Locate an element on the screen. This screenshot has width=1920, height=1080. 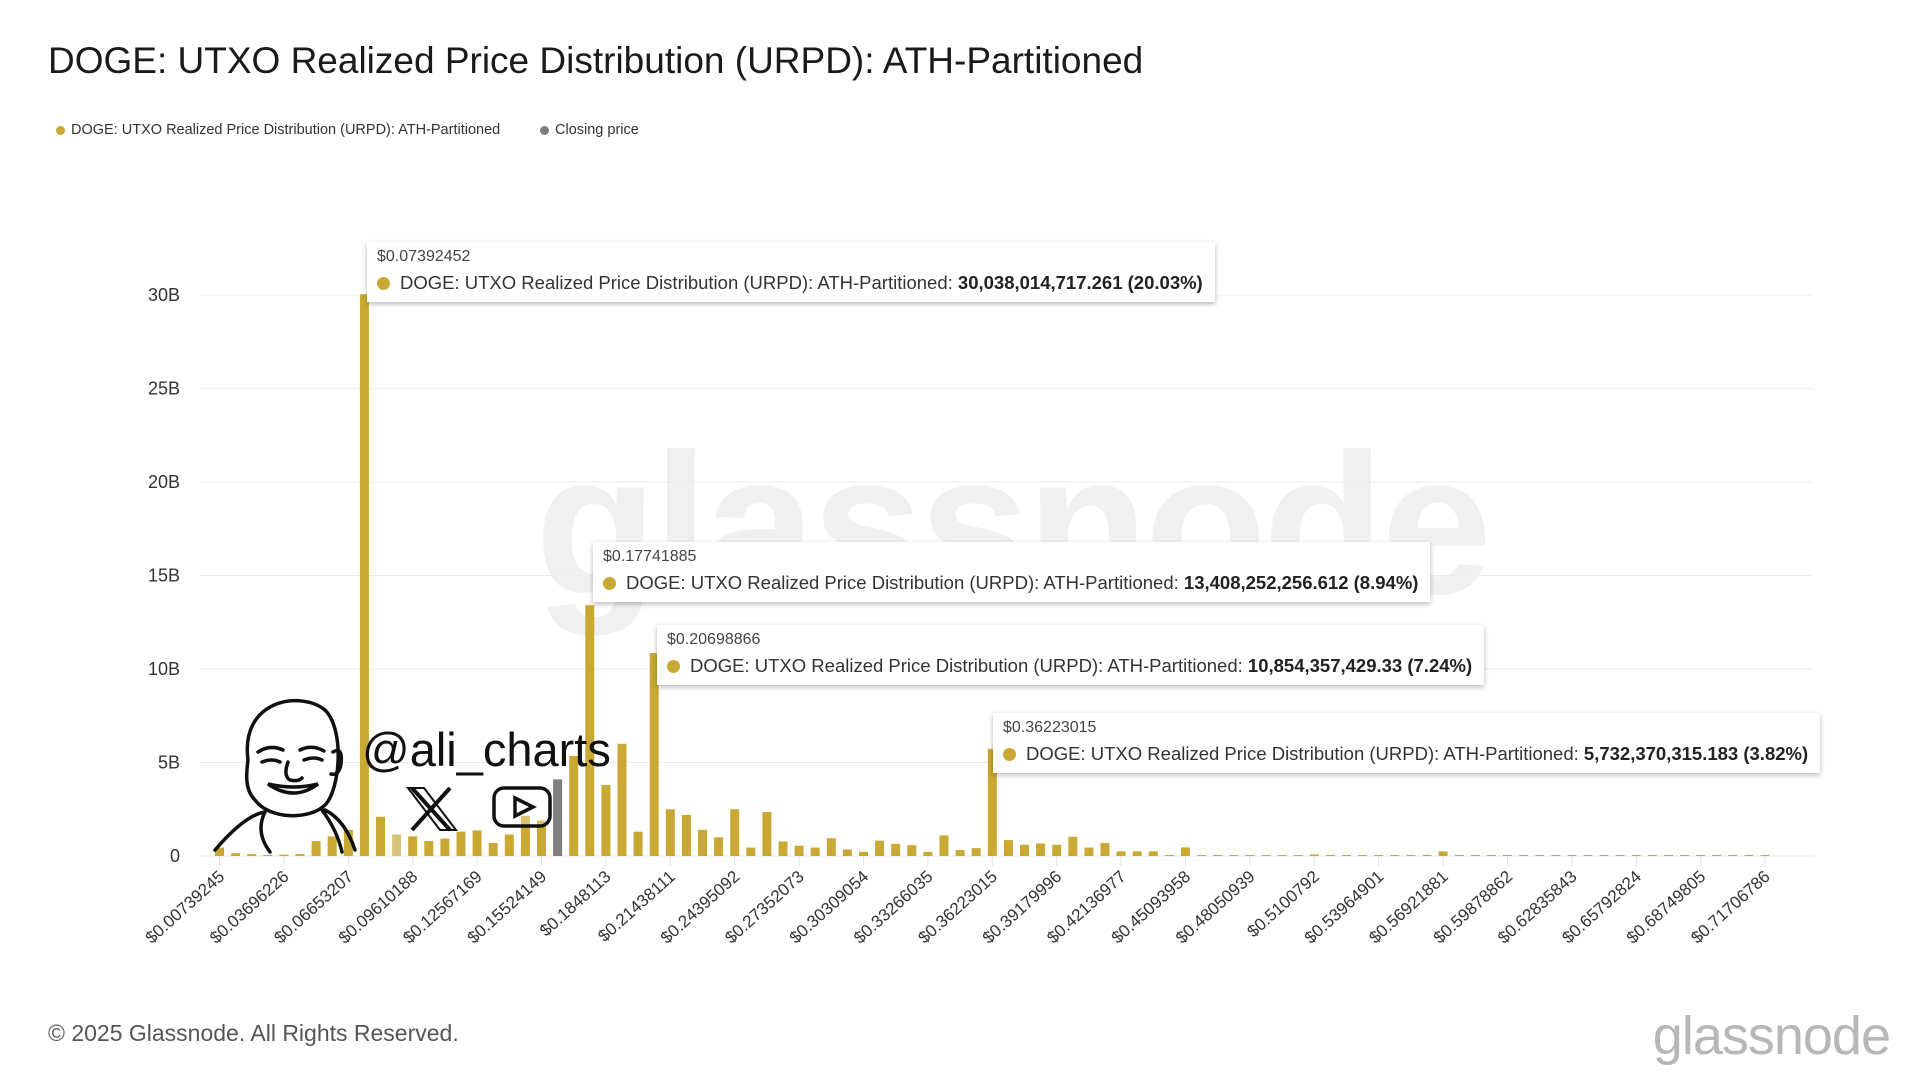
y-tick-label: 25B is located at coordinates (164, 389).